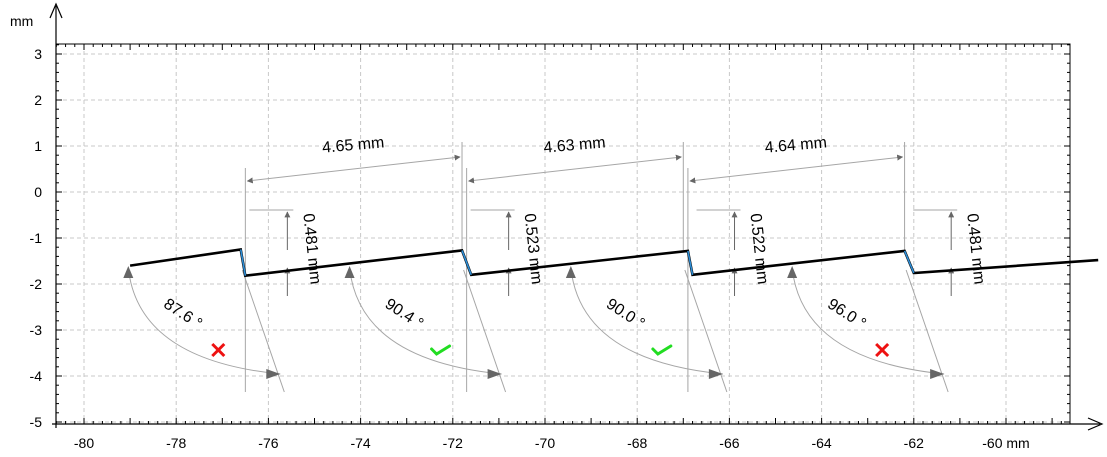 The image size is (1107, 457). Describe the element at coordinates (176, 443) in the screenshot. I see `x-tick-label: -78` at that location.